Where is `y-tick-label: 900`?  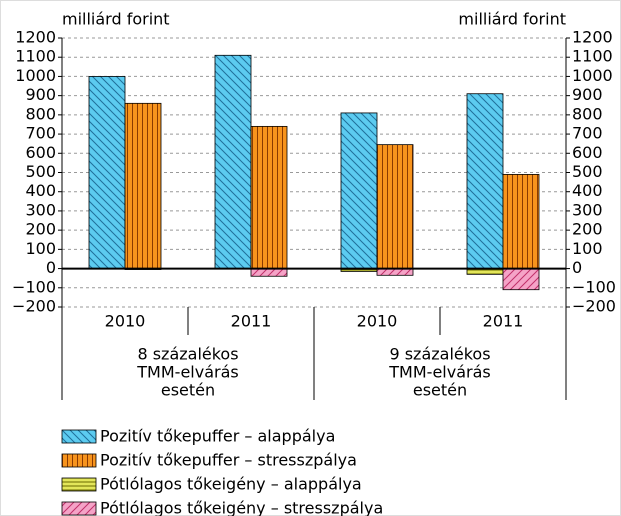
y-tick-label: 900 is located at coordinates (40, 94).